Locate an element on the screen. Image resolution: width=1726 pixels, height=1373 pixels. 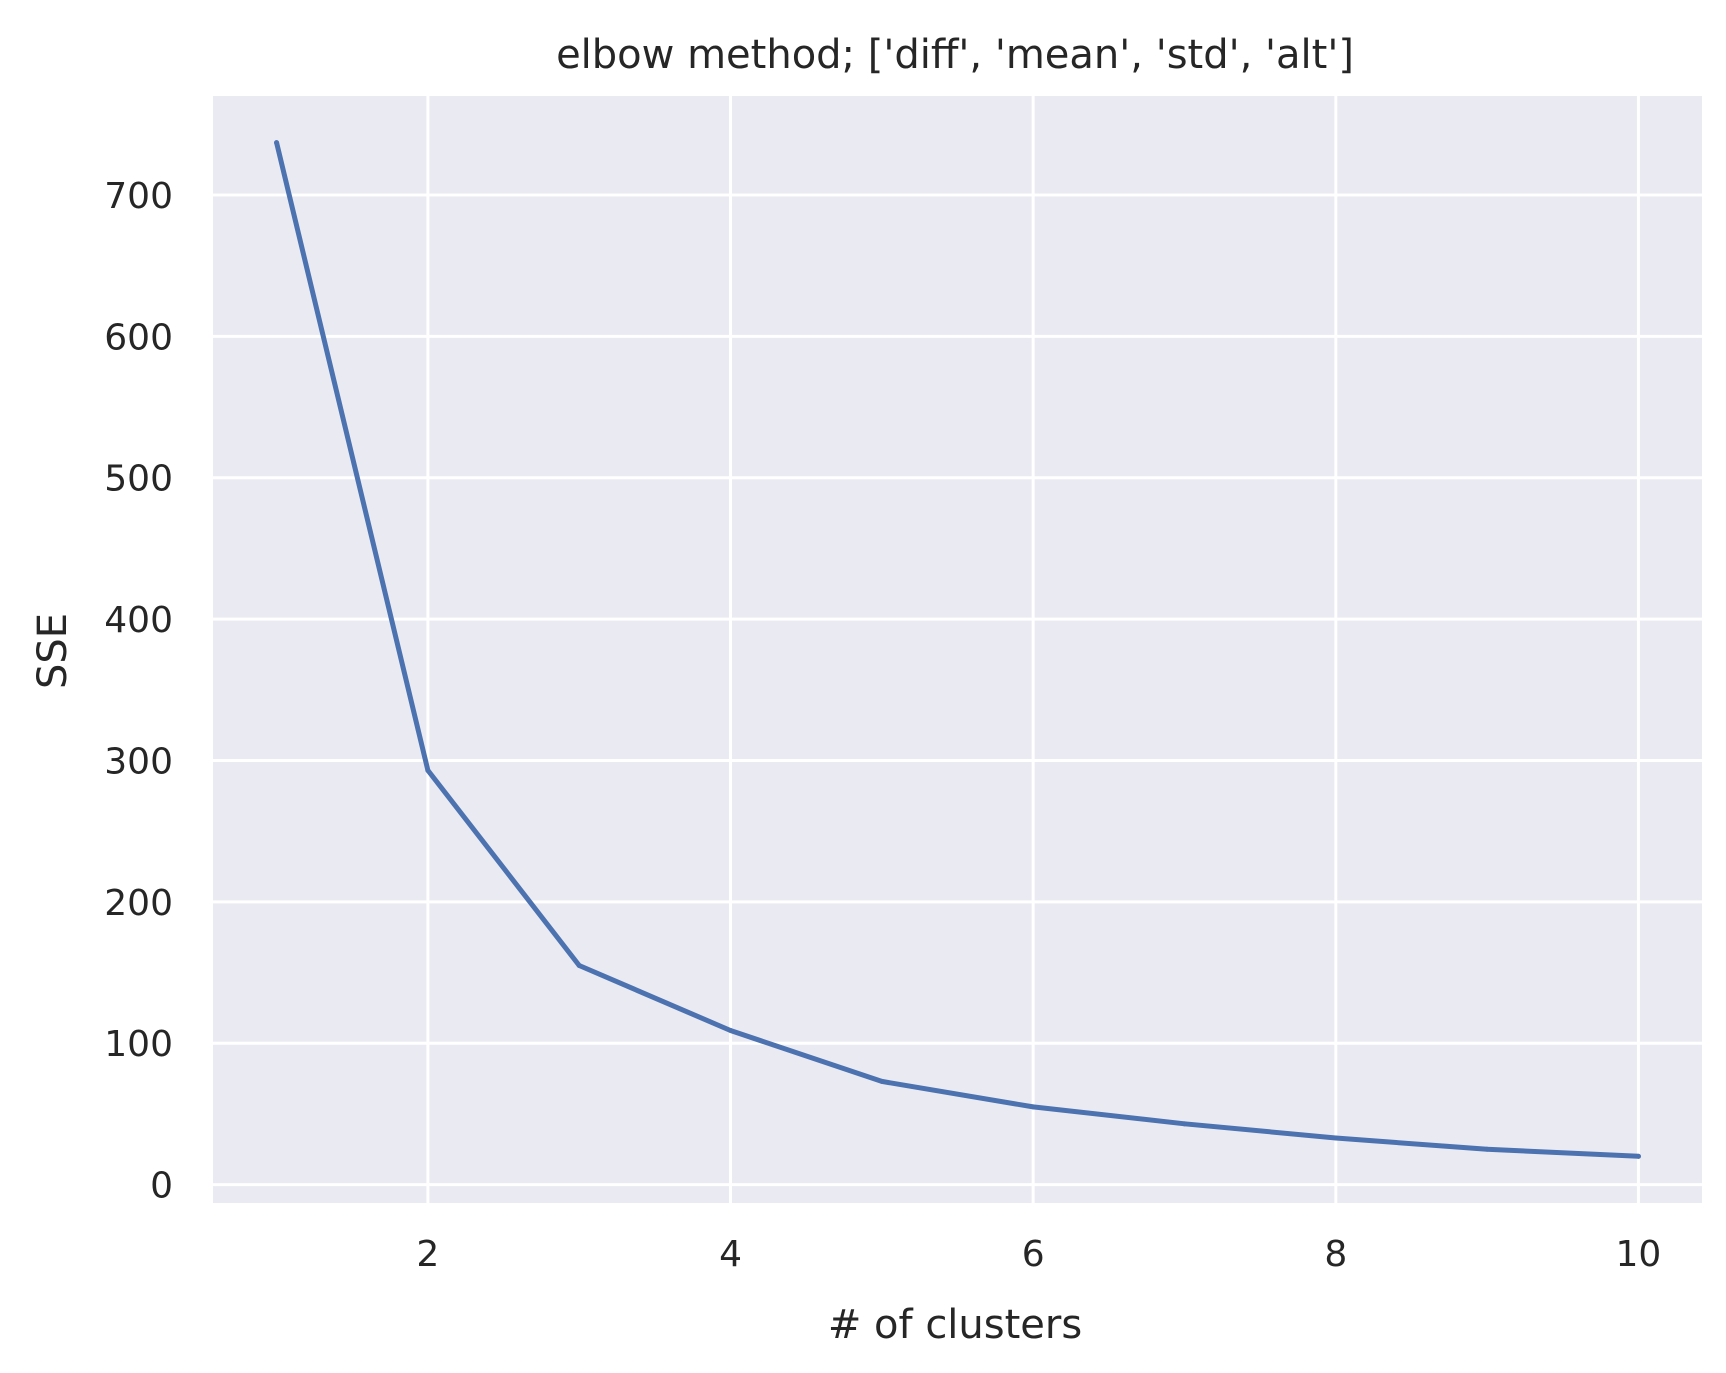
y-tick-label: 600 is located at coordinates (138, 337).